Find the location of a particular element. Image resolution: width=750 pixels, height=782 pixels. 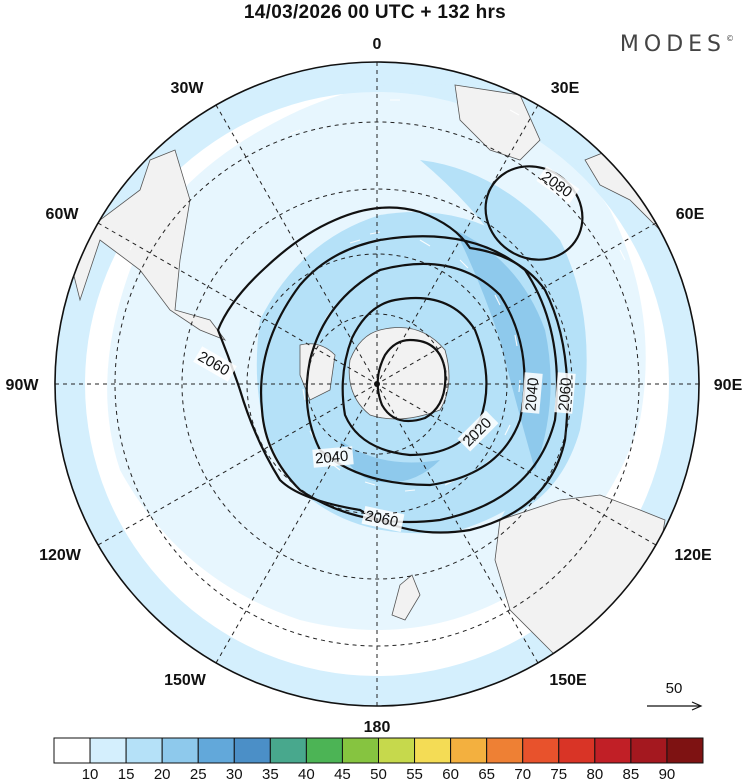

brand-logo: MODES© is located at coordinates (677, 44).